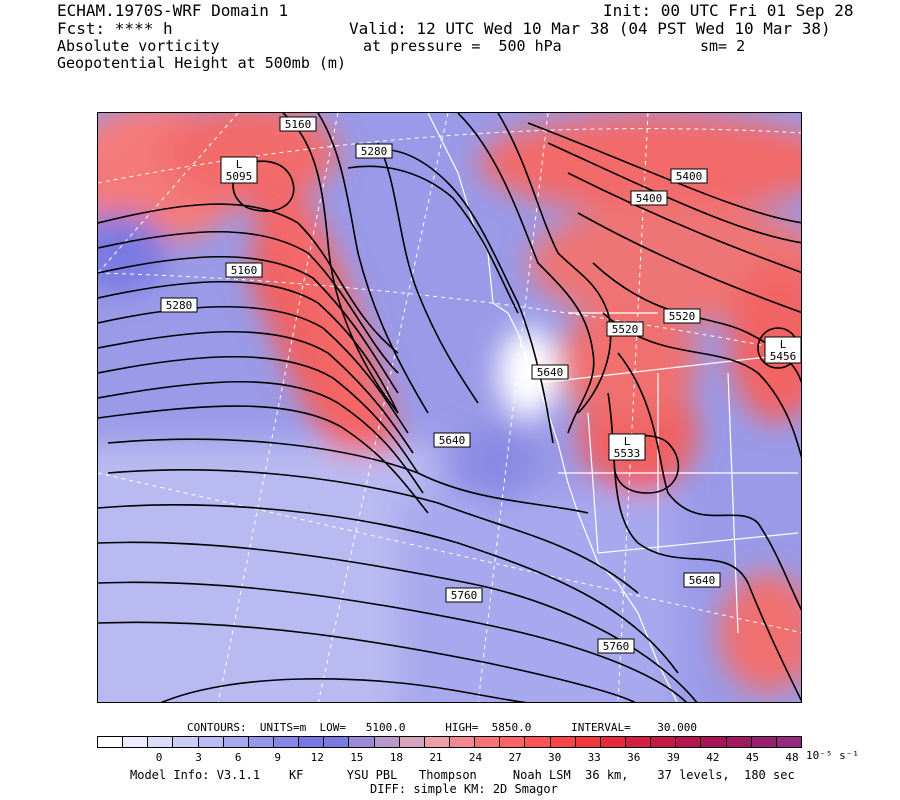 This screenshot has height=800, width=900. I want to click on low-value: 5456, so click(783, 356).